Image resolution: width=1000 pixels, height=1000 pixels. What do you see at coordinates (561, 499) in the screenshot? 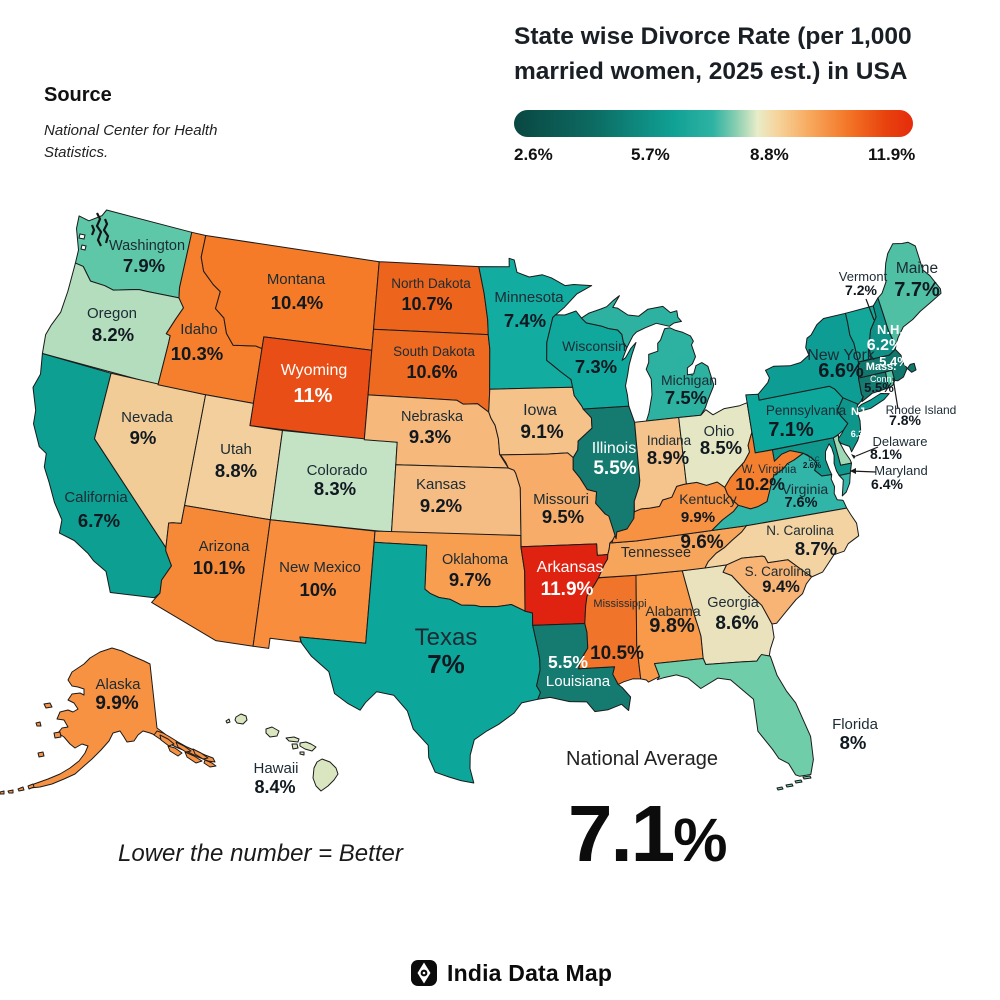
I see `svg-text: Missouri` at bounding box center [561, 499].